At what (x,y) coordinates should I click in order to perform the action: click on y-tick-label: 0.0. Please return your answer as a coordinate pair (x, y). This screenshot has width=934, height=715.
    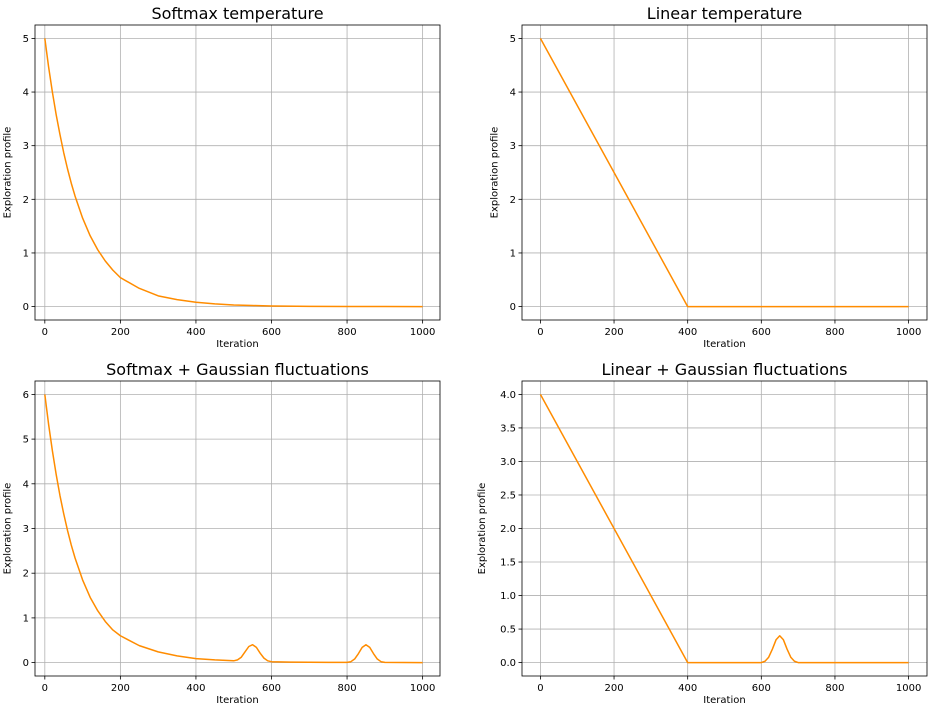
    Looking at the image, I should click on (508, 663).